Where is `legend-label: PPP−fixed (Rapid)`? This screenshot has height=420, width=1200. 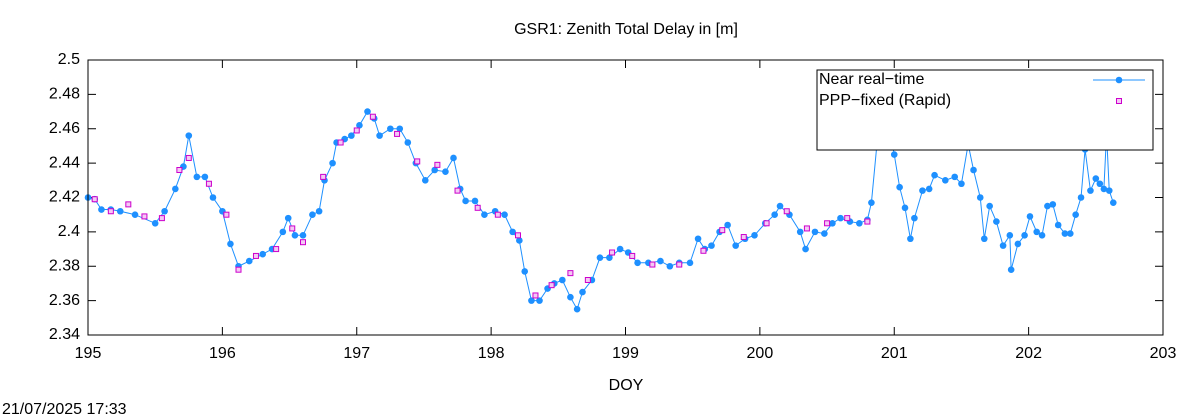
legend-label: PPP−fixed (Rapid) is located at coordinates (885, 100).